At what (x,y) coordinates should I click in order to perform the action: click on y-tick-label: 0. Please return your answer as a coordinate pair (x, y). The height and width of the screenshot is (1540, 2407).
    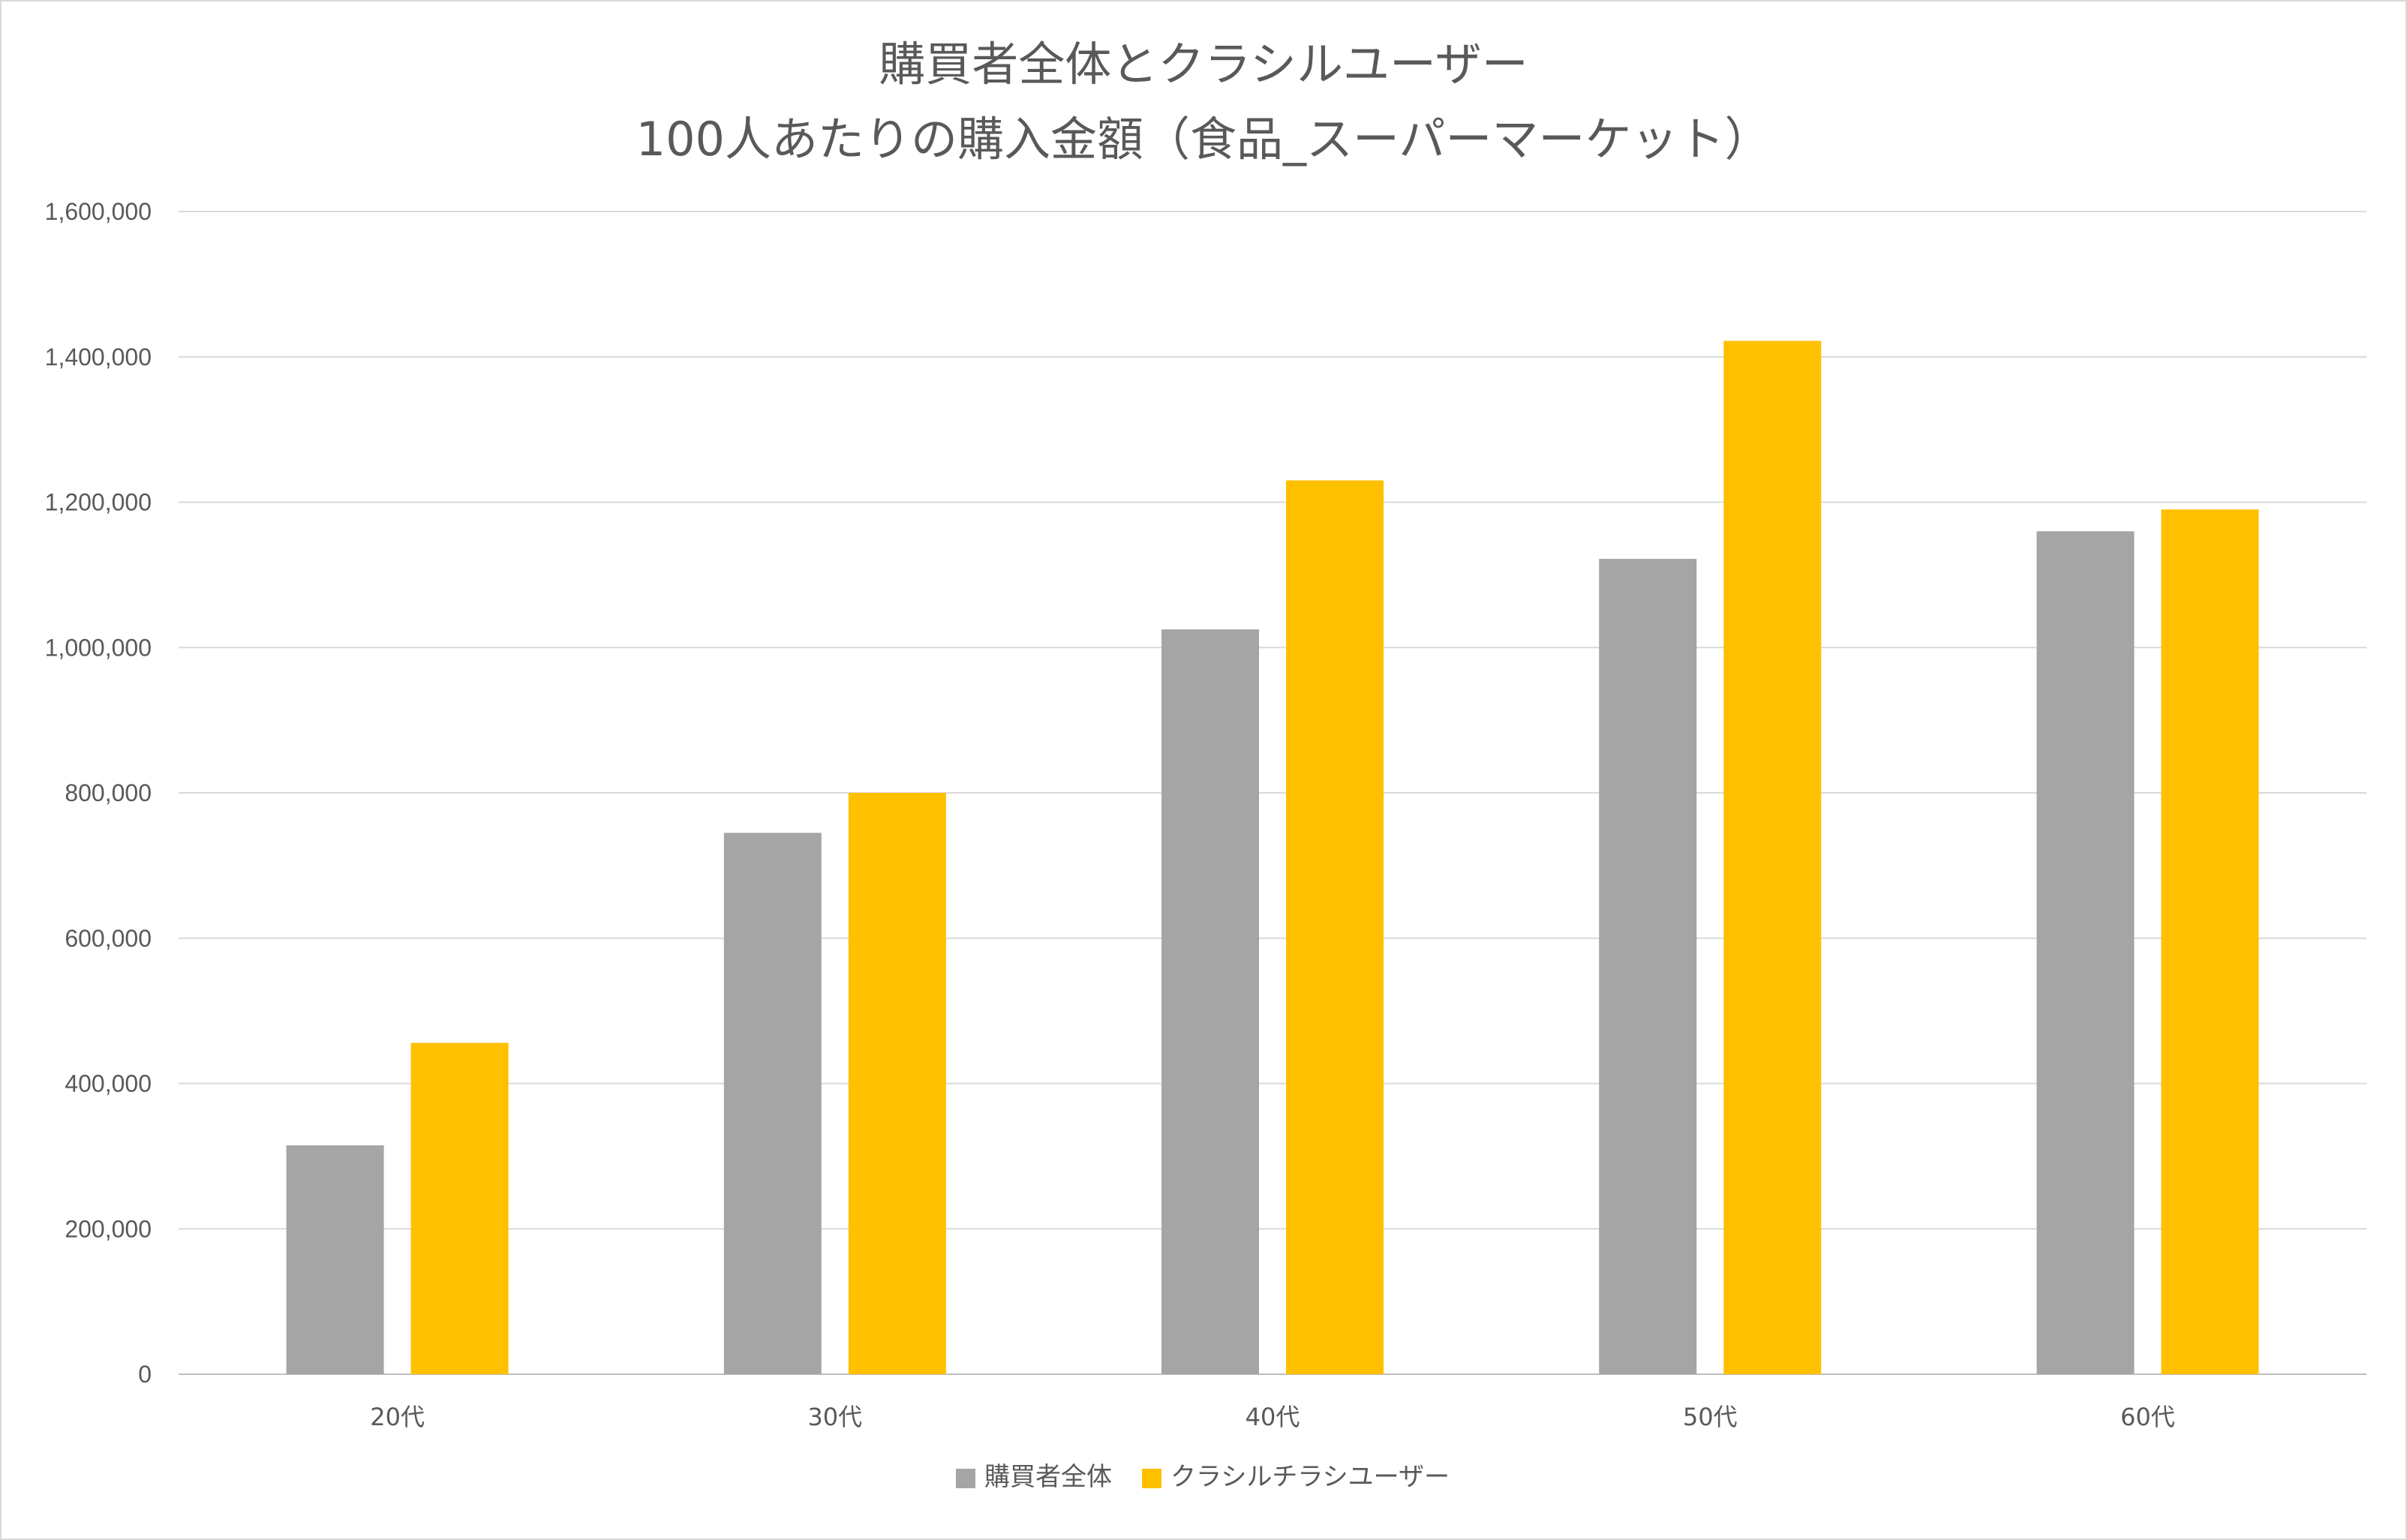
    Looking at the image, I should click on (145, 1374).